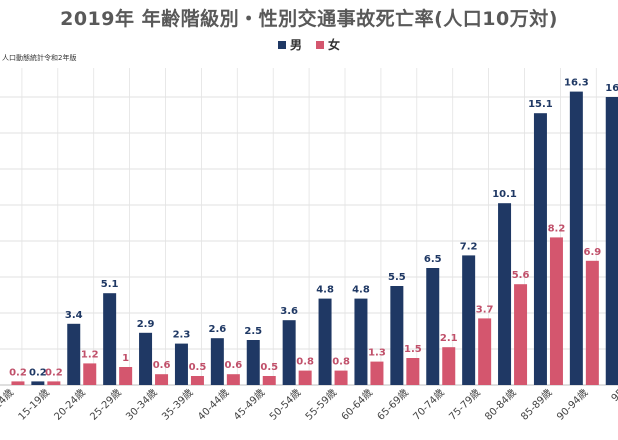 Image resolution: width=618 pixels, height=440 pixels. Describe the element at coordinates (433, 259) in the screenshot. I see `data-label-male: 6.5` at that location.